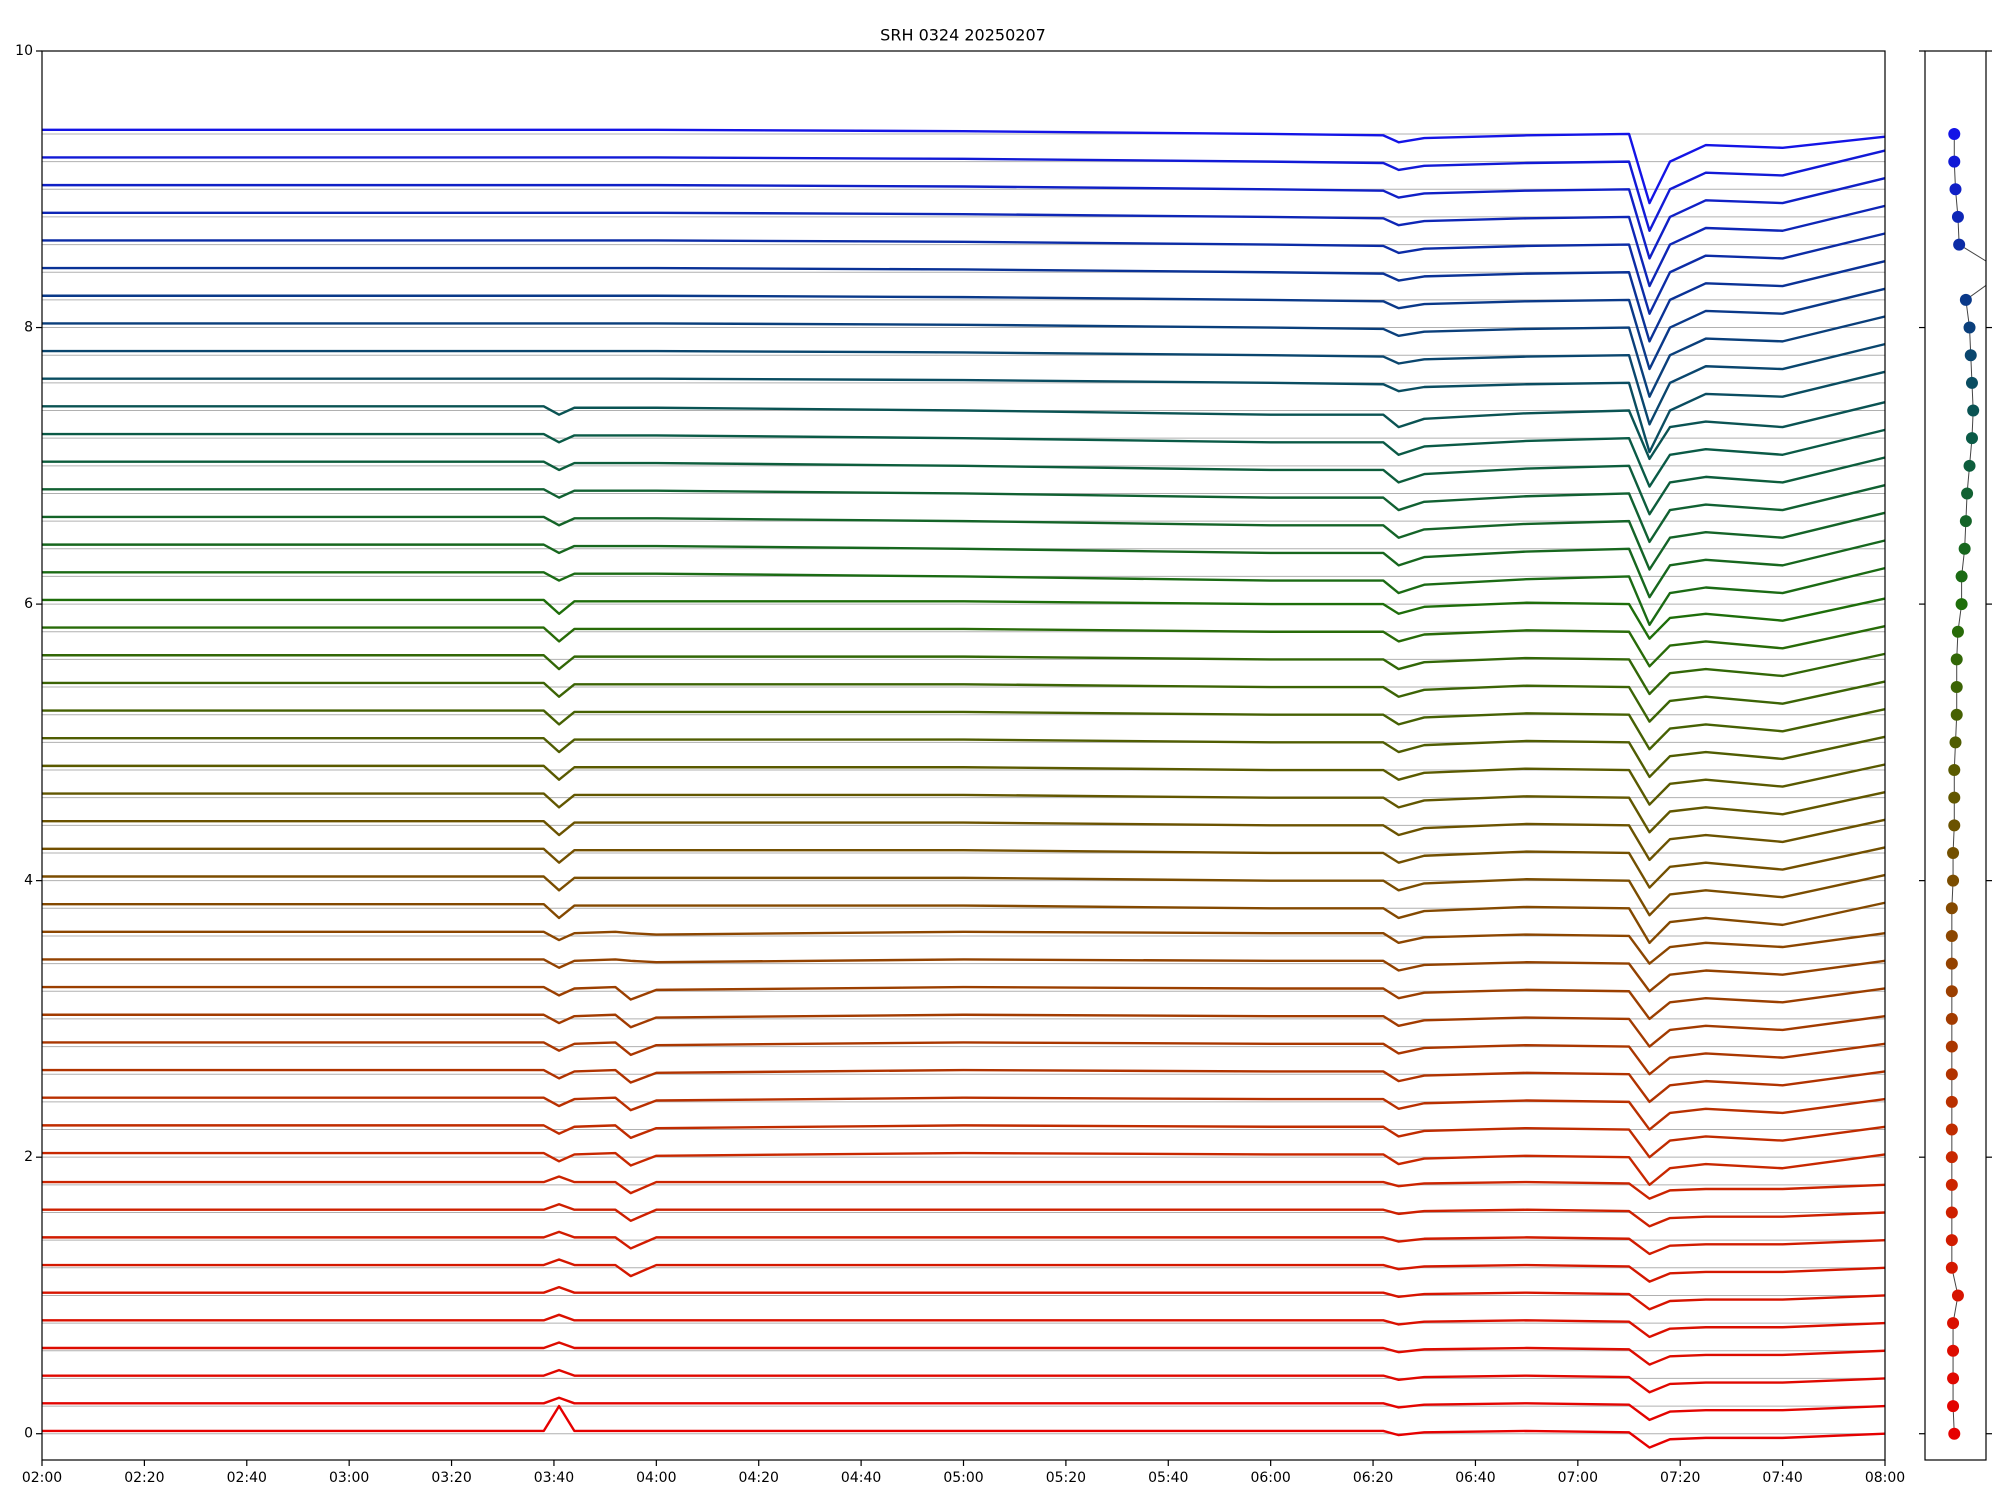  Describe the element at coordinates (1475, 1478) in the screenshot. I see `x-tick-label: 06:40` at that location.